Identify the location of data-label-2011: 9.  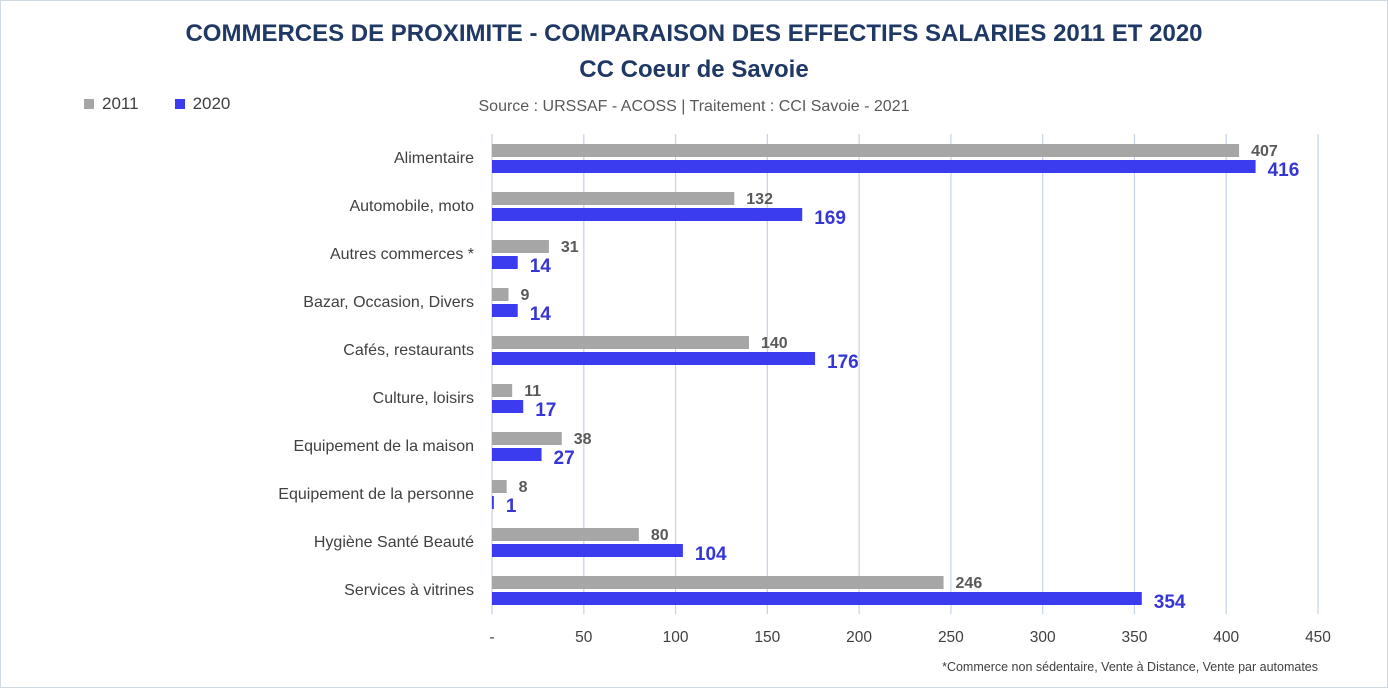
(525, 295).